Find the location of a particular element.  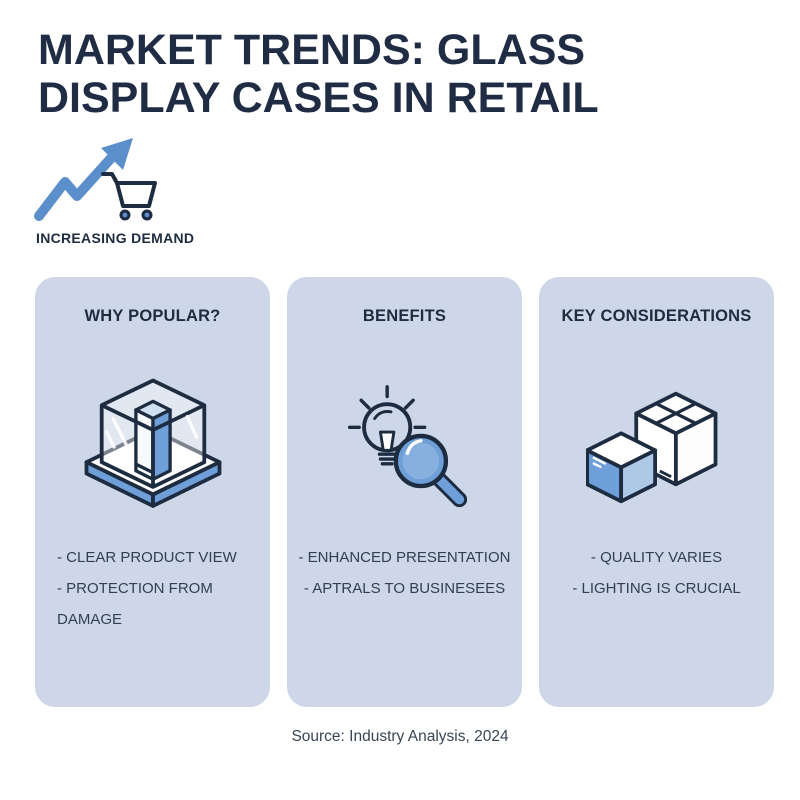

boxes-icon is located at coordinates (651, 447).